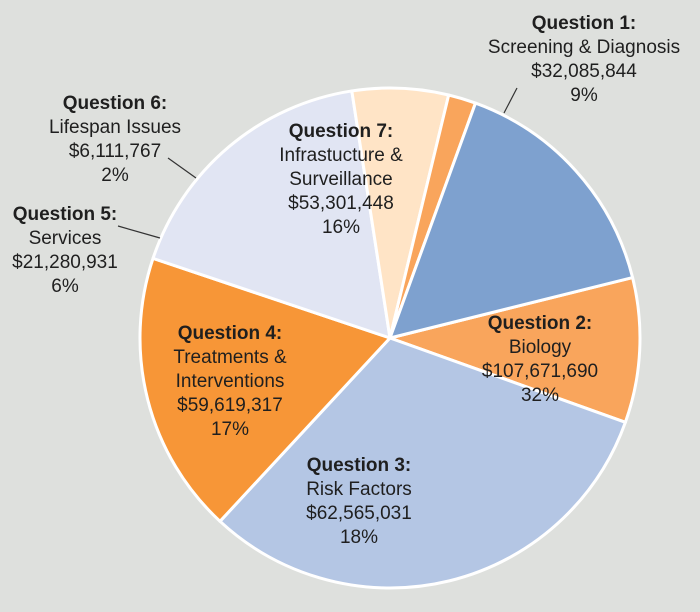 Image resolution: width=700 pixels, height=612 pixels. I want to click on slice-question: Question 2:, so click(540, 323).